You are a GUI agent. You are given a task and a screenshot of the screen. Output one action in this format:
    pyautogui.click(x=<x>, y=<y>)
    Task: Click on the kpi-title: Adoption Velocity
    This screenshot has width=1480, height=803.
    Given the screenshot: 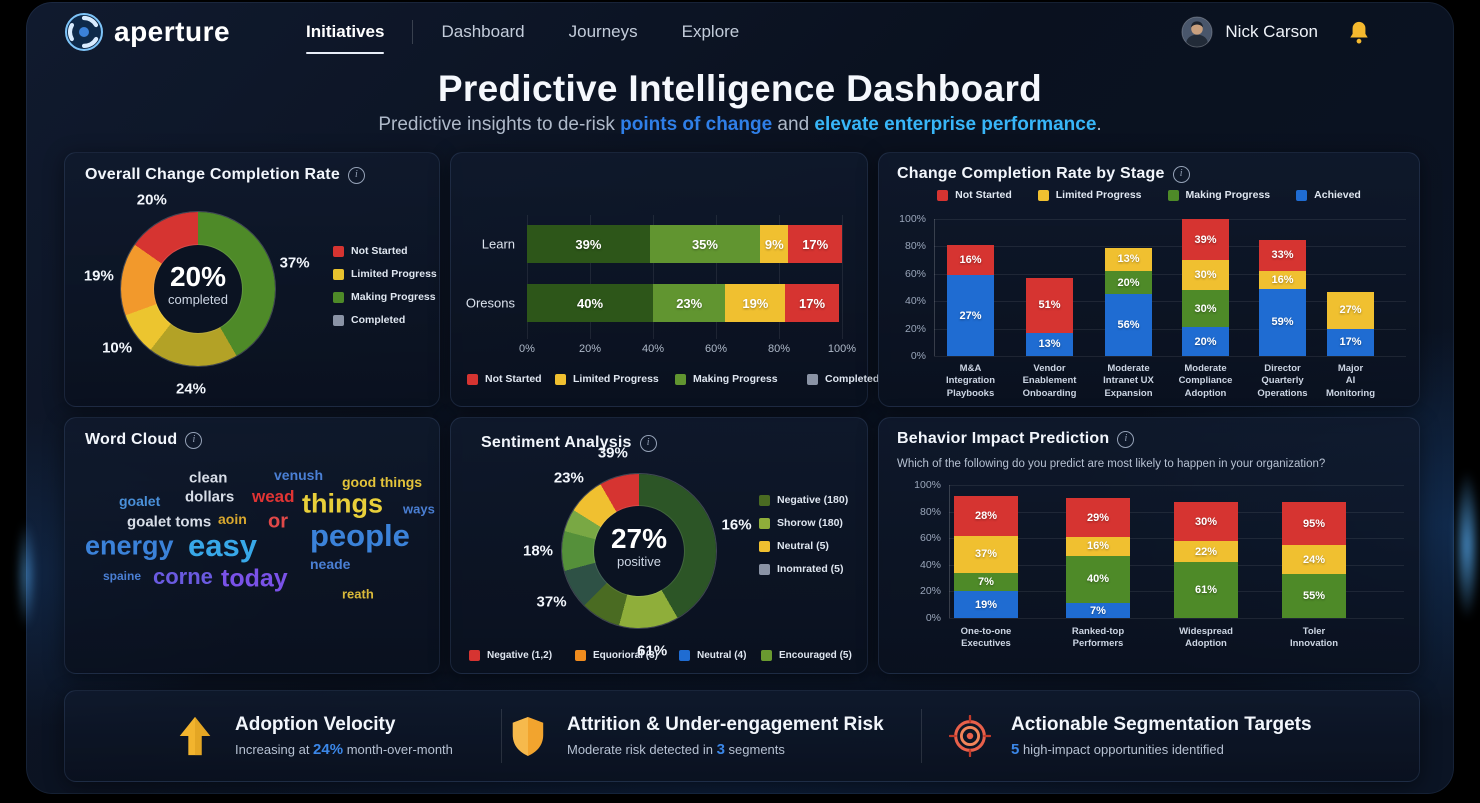 What is the action you would take?
    pyautogui.click(x=315, y=724)
    